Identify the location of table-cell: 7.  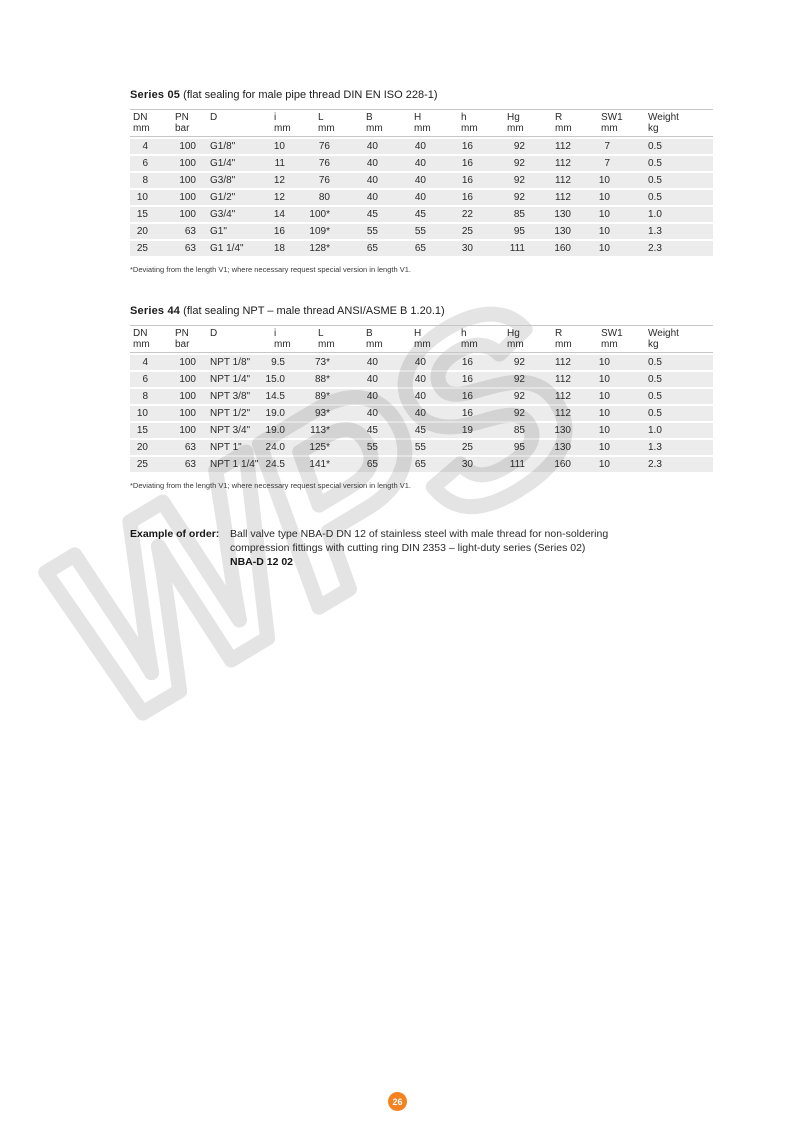
(600, 146).